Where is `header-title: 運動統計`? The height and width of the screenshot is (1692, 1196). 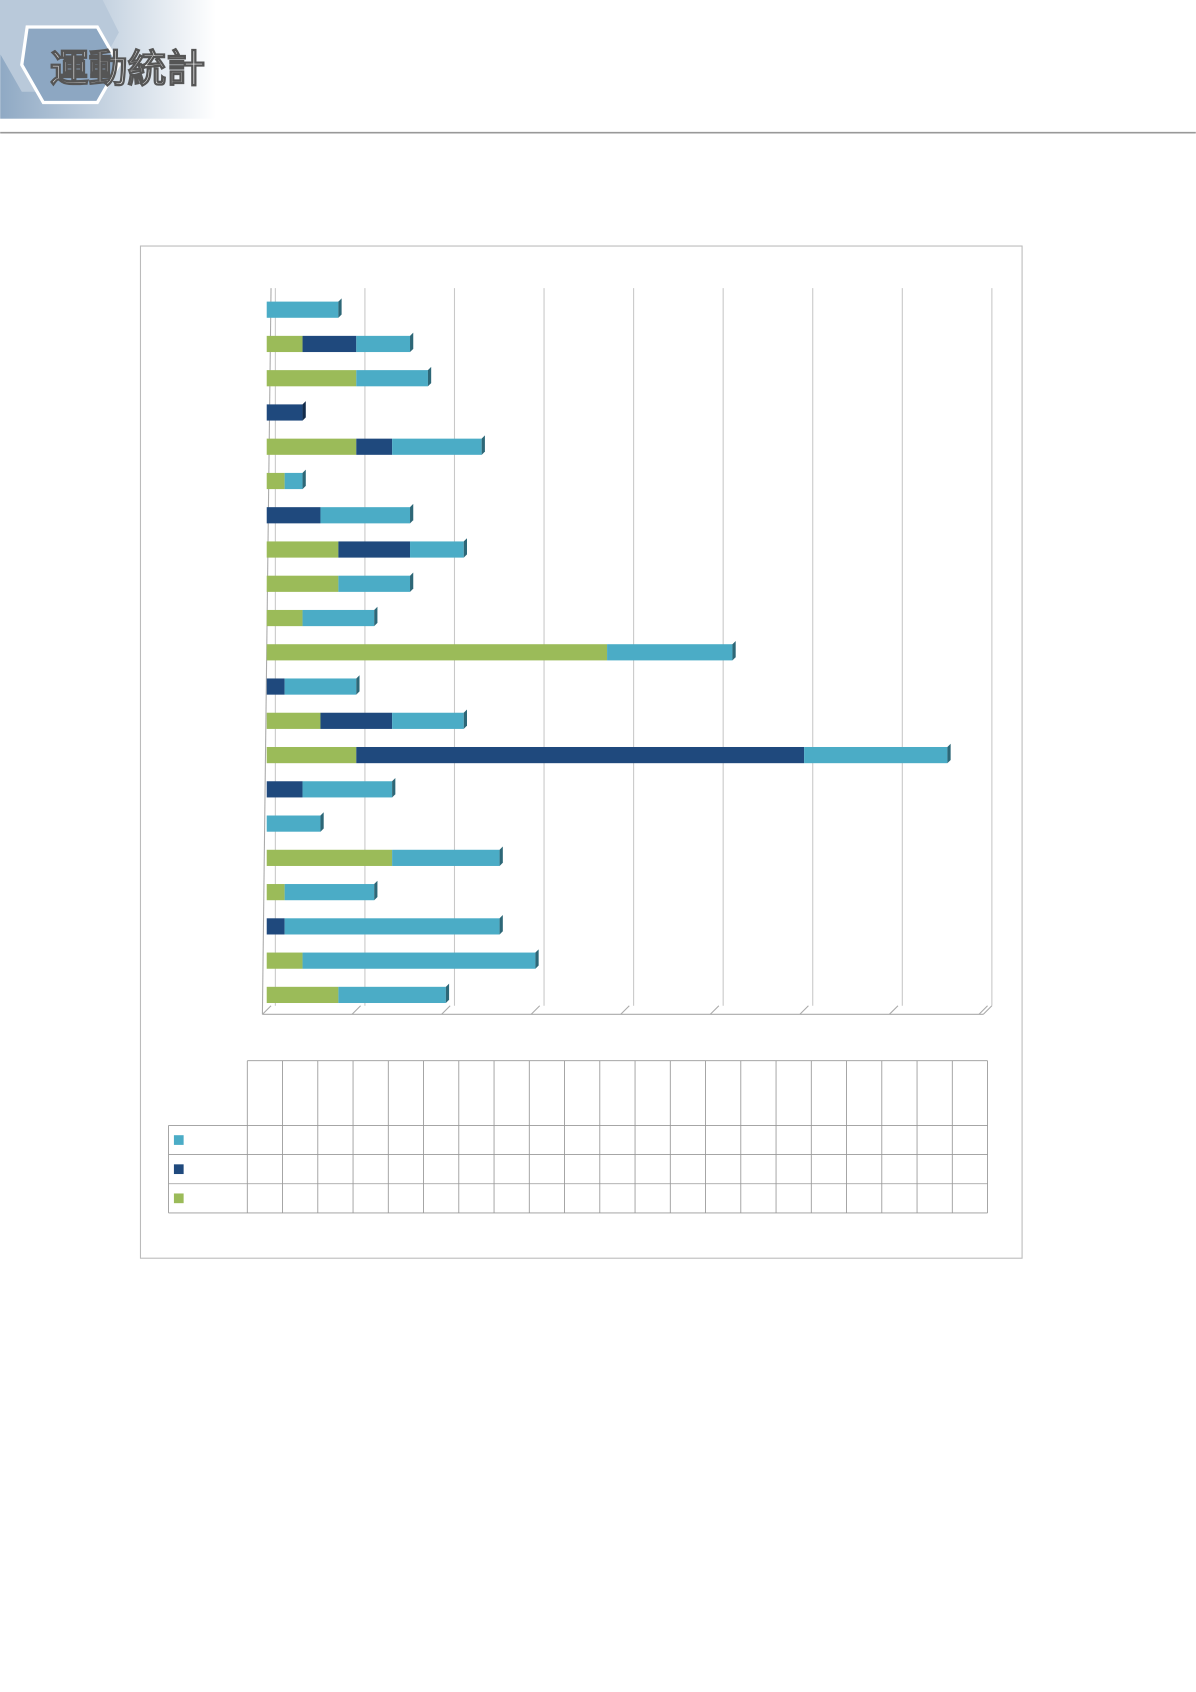
header-title: 運動統計 is located at coordinates (127, 69).